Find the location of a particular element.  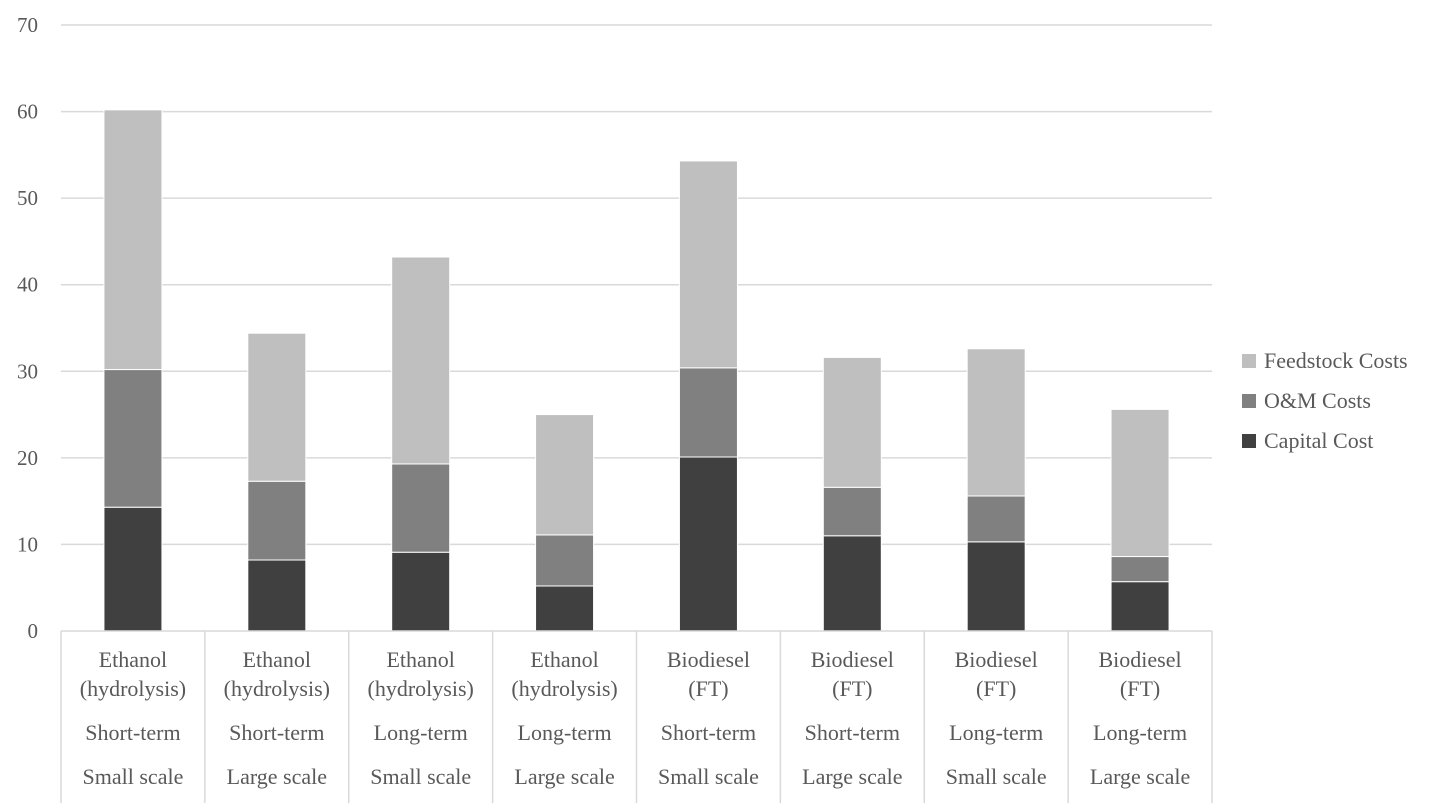

y-tick-label: 40 is located at coordinates (27, 285).